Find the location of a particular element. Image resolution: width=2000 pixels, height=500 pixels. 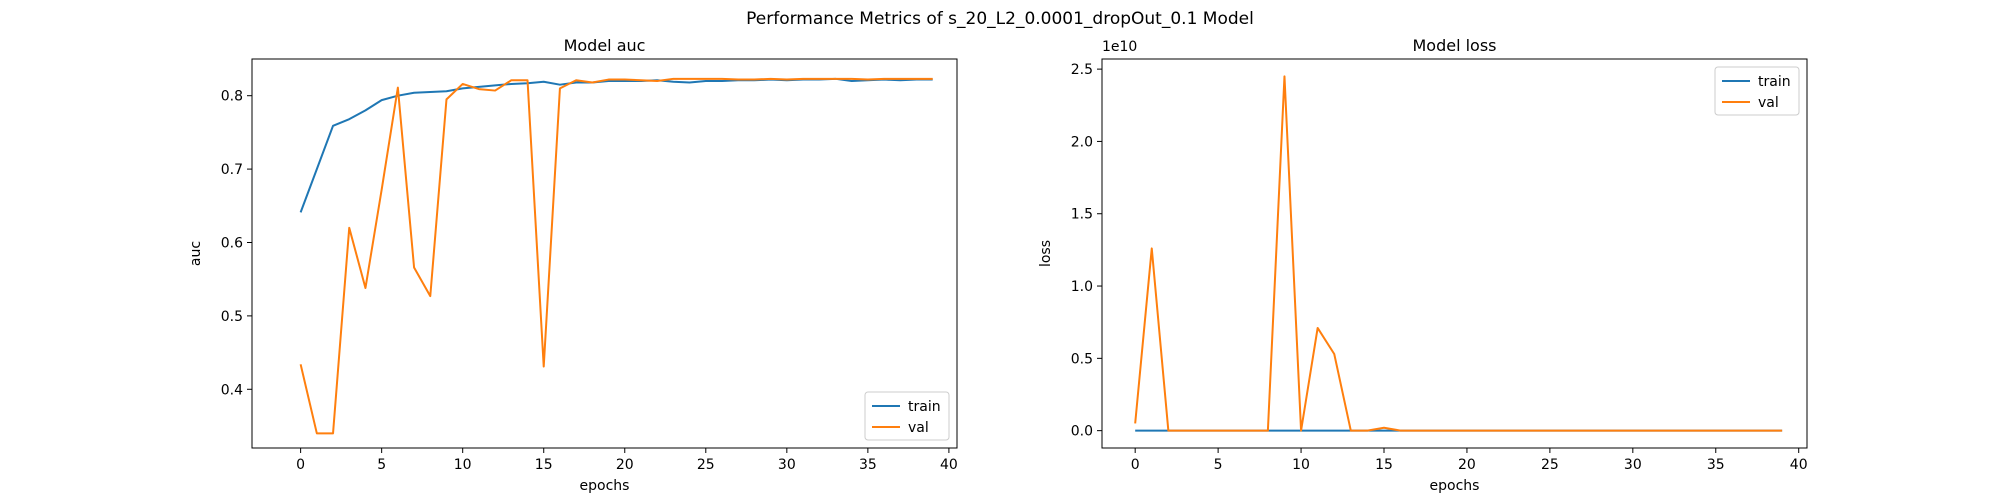

auc-xlabel: epochs is located at coordinates (605, 486).